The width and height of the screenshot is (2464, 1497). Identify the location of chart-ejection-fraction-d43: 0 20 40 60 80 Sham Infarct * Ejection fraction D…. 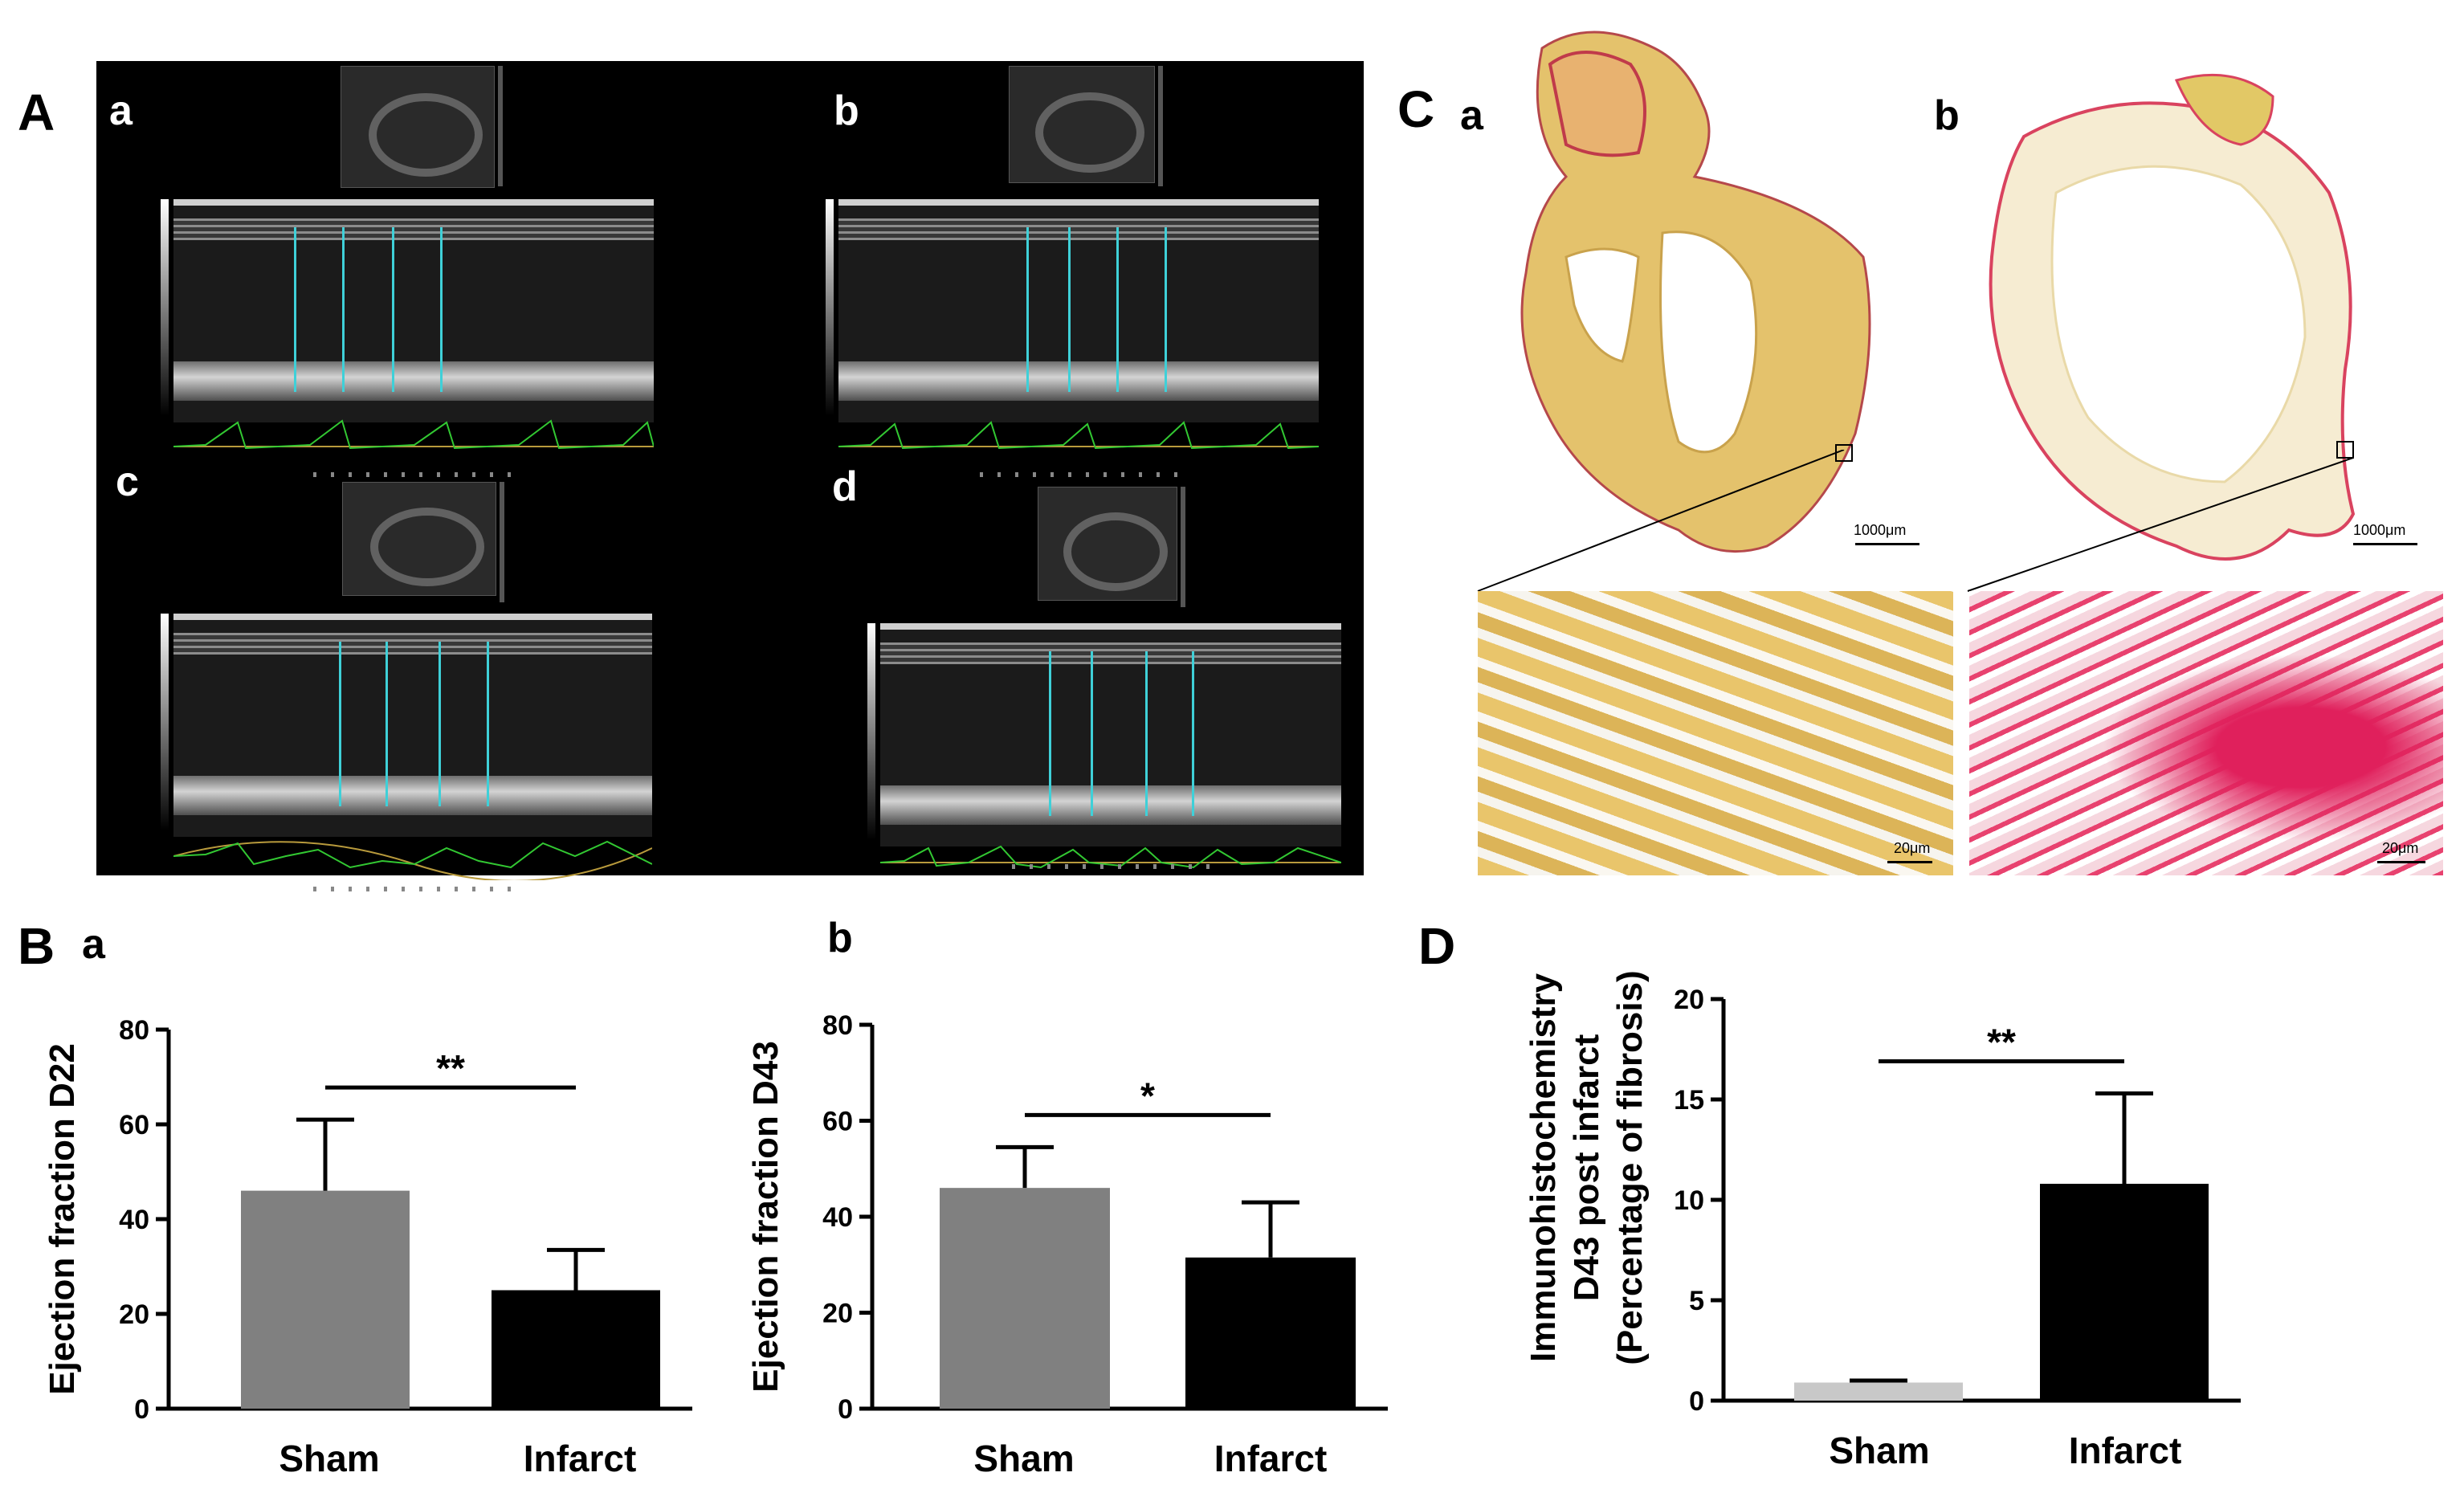
(1067, 1244).